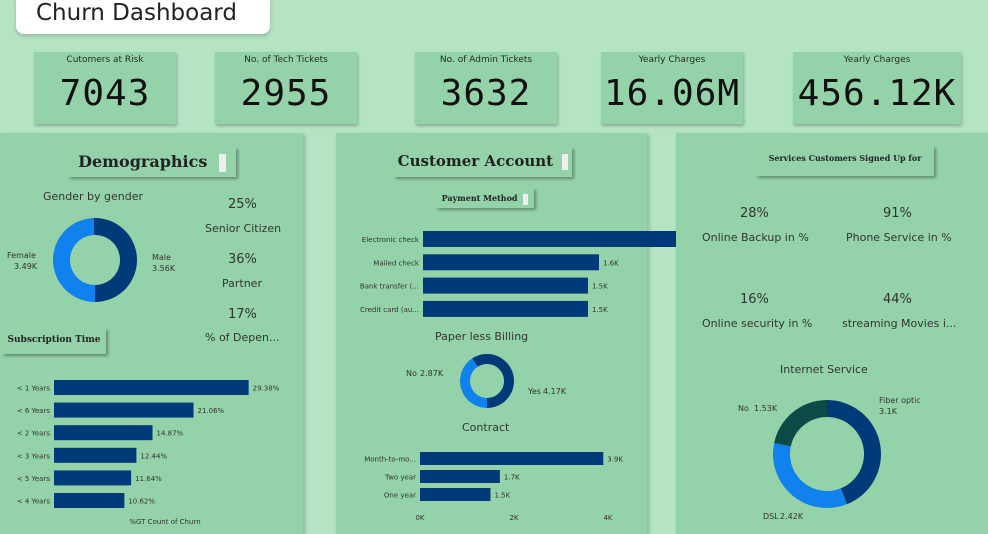  Describe the element at coordinates (89, 500) in the screenshot. I see `bar-4-years` at that location.